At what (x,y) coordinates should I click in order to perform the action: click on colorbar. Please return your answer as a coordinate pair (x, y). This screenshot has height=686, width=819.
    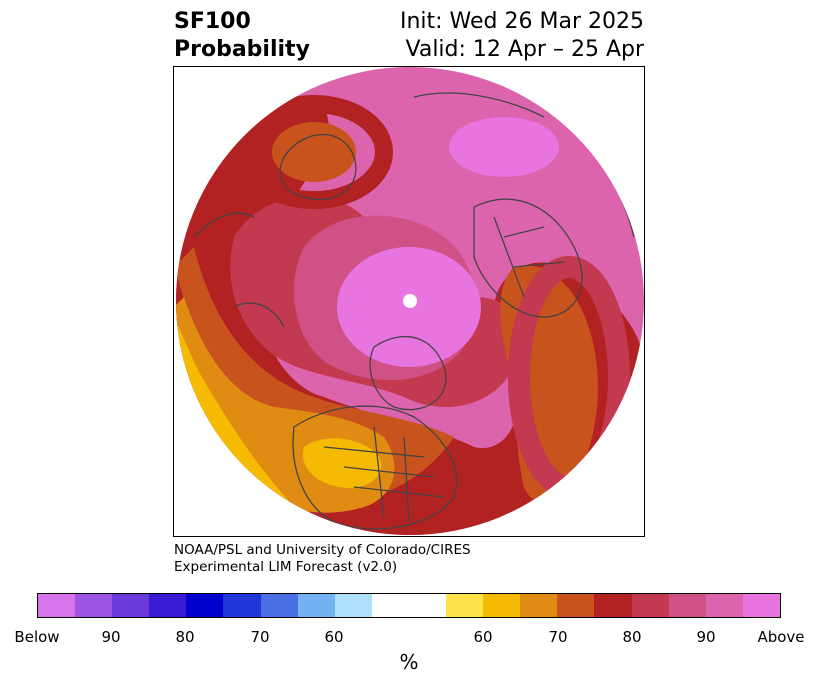
    Looking at the image, I should click on (409, 605).